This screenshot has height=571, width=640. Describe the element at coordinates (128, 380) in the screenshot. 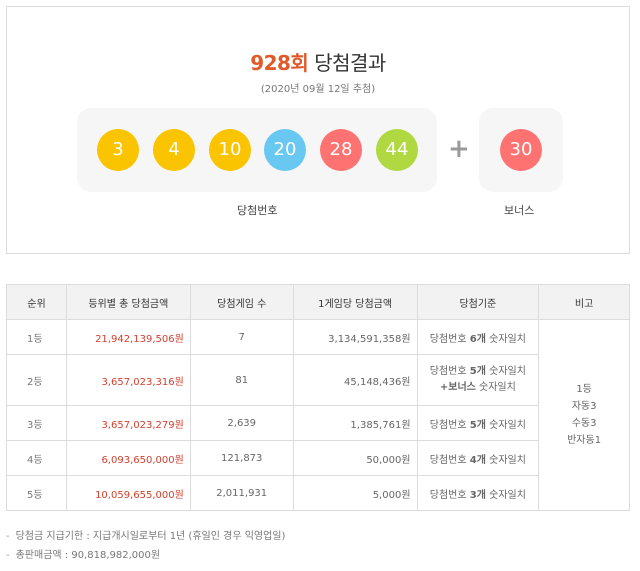

I see `total-prize-cell: 3,657,023,316원` at that location.